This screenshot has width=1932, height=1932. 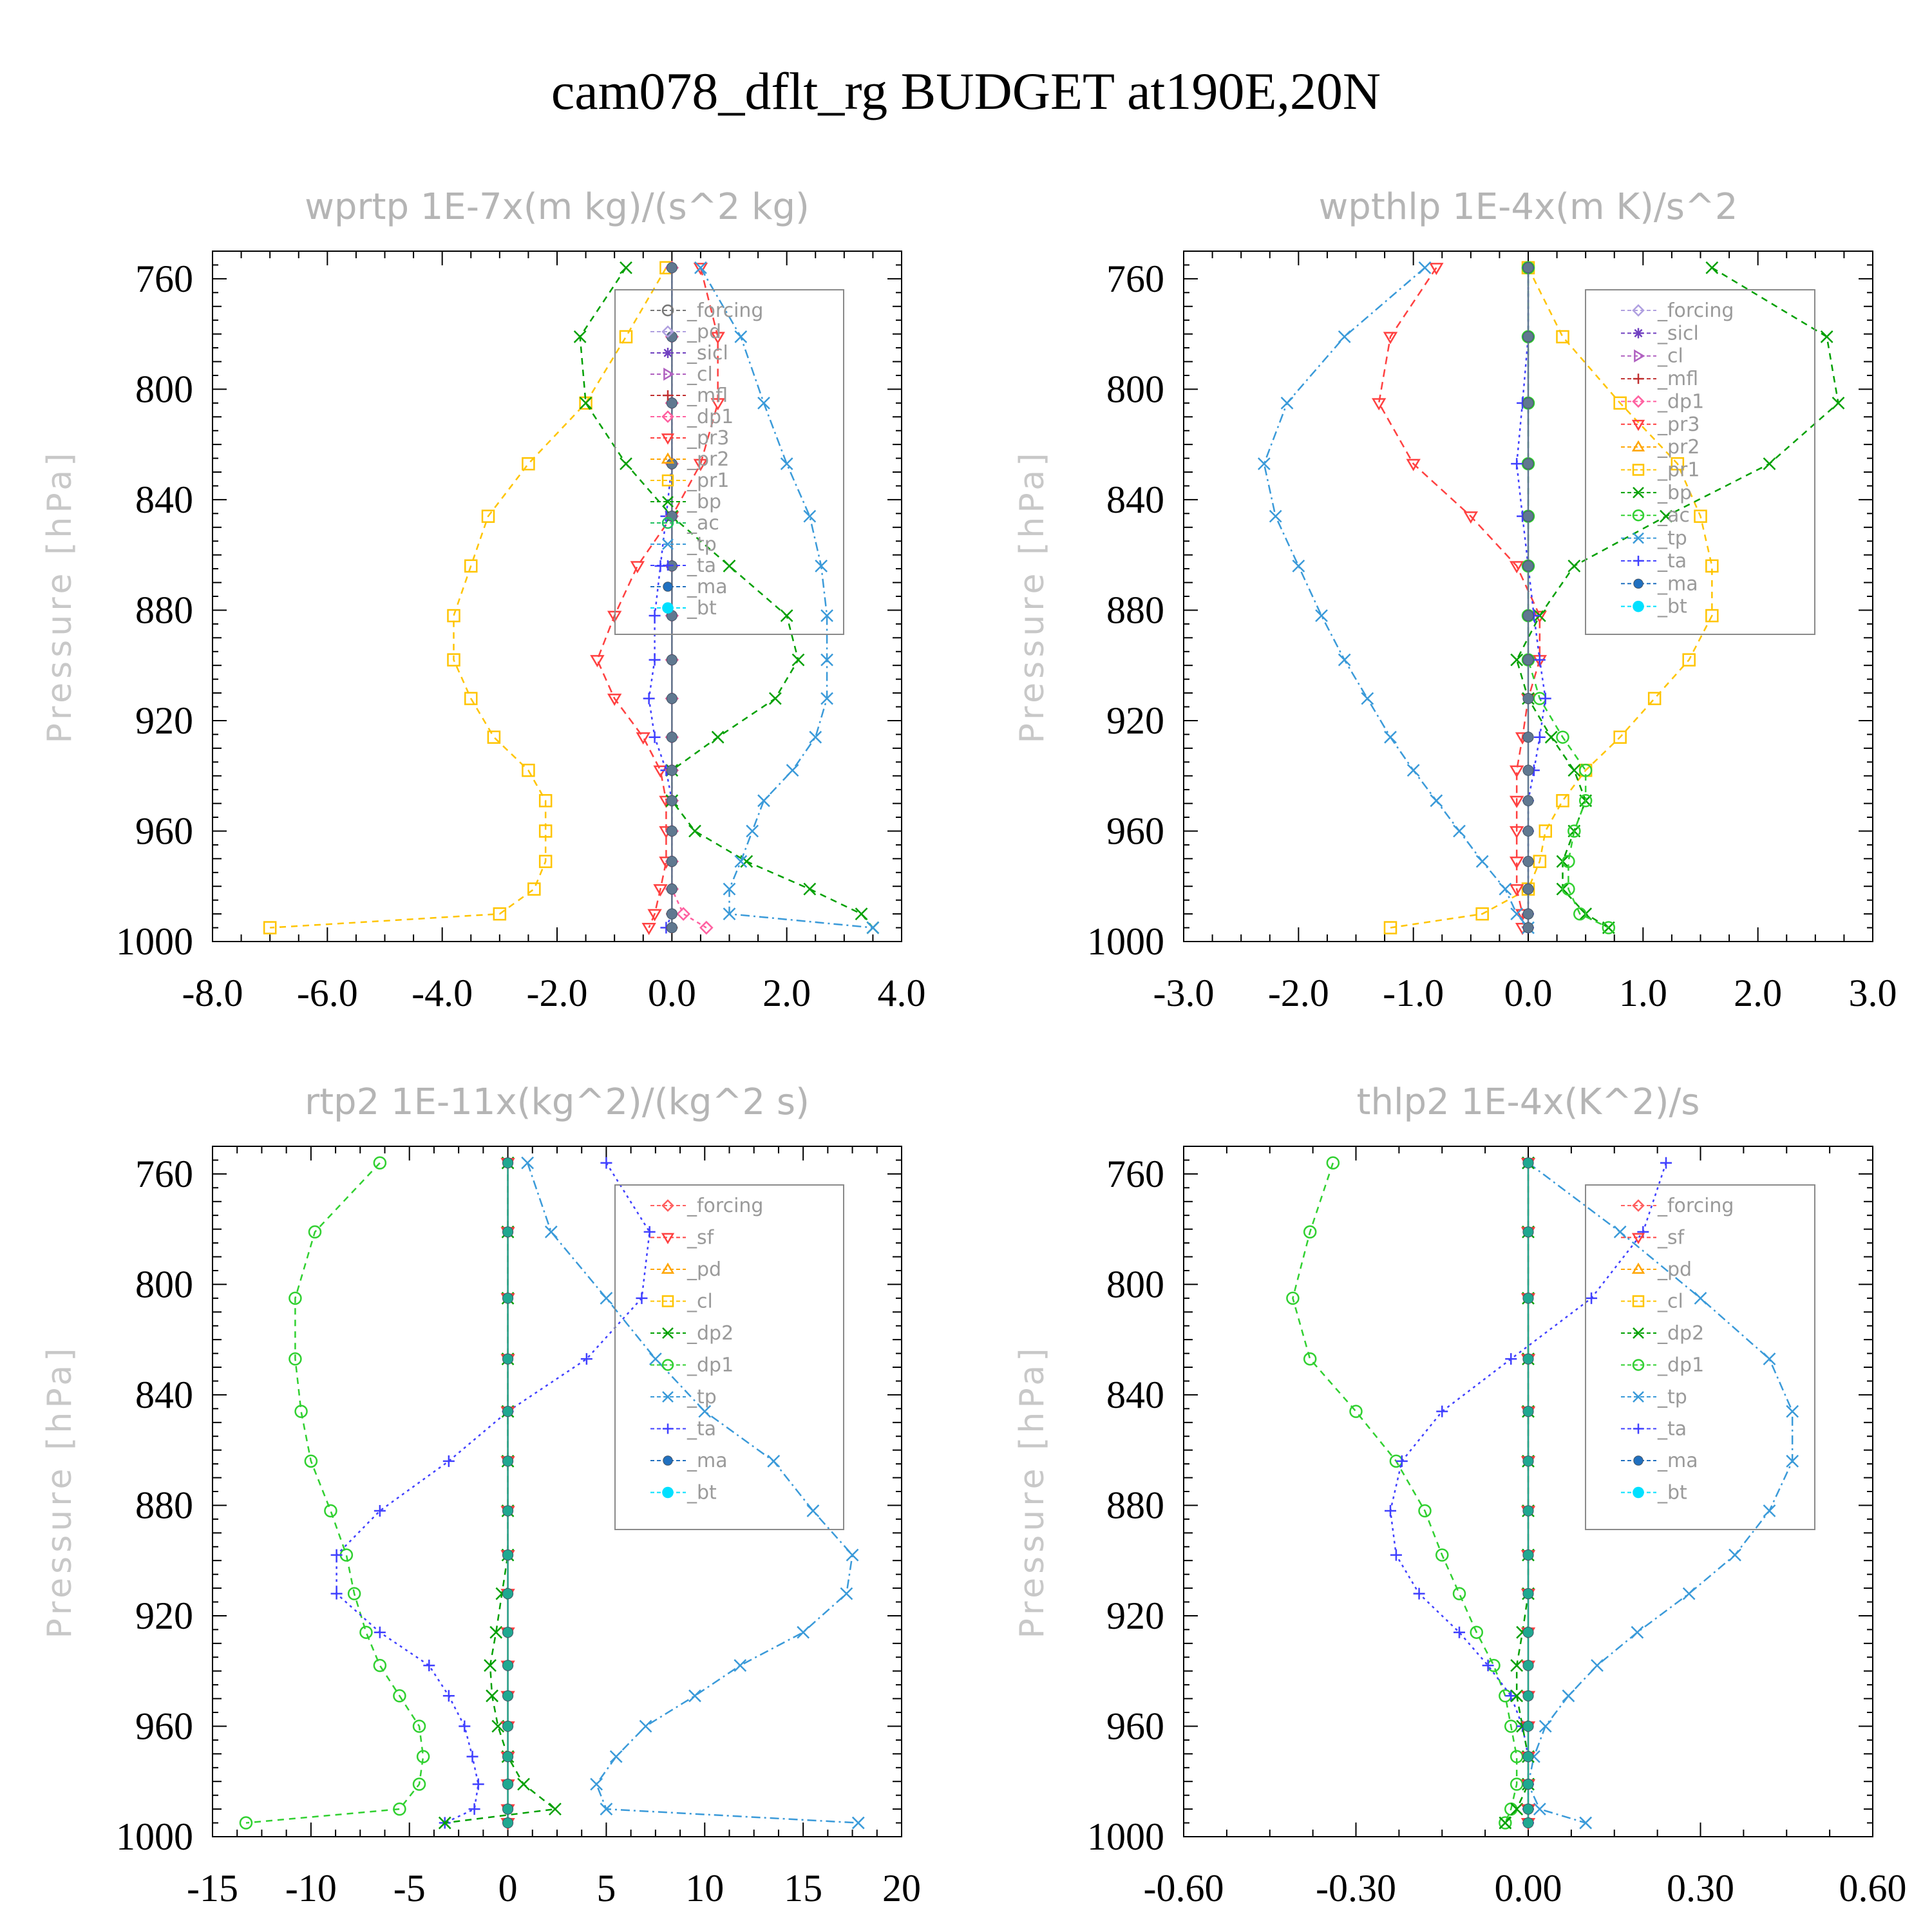 What do you see at coordinates (705, 1888) in the screenshot?
I see `x-tick-label: 10` at bounding box center [705, 1888].